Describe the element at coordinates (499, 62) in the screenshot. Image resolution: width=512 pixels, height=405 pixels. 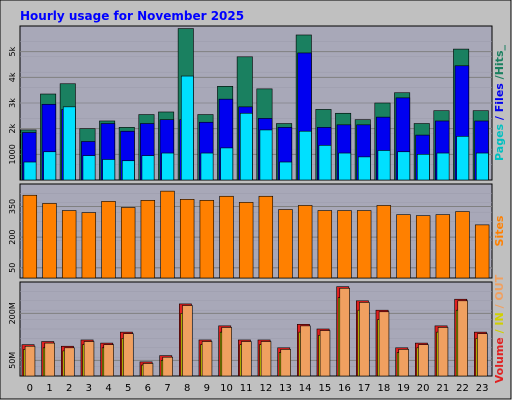
I see `legend-part: Hits` at that location.